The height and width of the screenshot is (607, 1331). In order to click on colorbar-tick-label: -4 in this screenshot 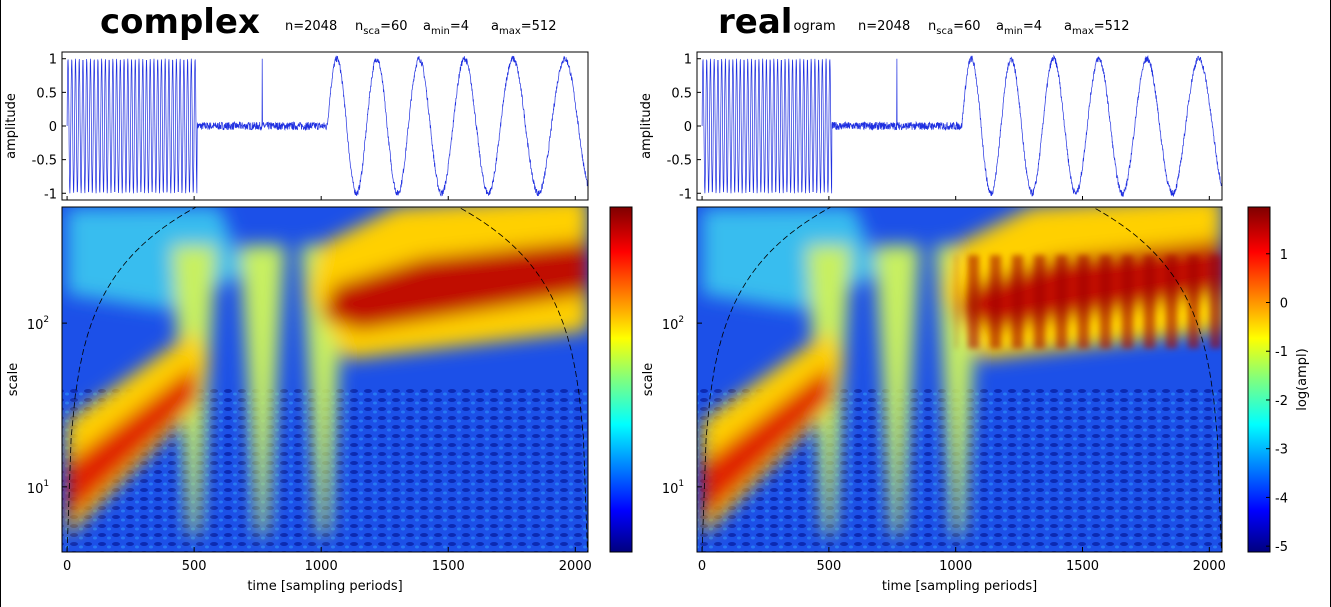, I will do `click(1281, 498)`.